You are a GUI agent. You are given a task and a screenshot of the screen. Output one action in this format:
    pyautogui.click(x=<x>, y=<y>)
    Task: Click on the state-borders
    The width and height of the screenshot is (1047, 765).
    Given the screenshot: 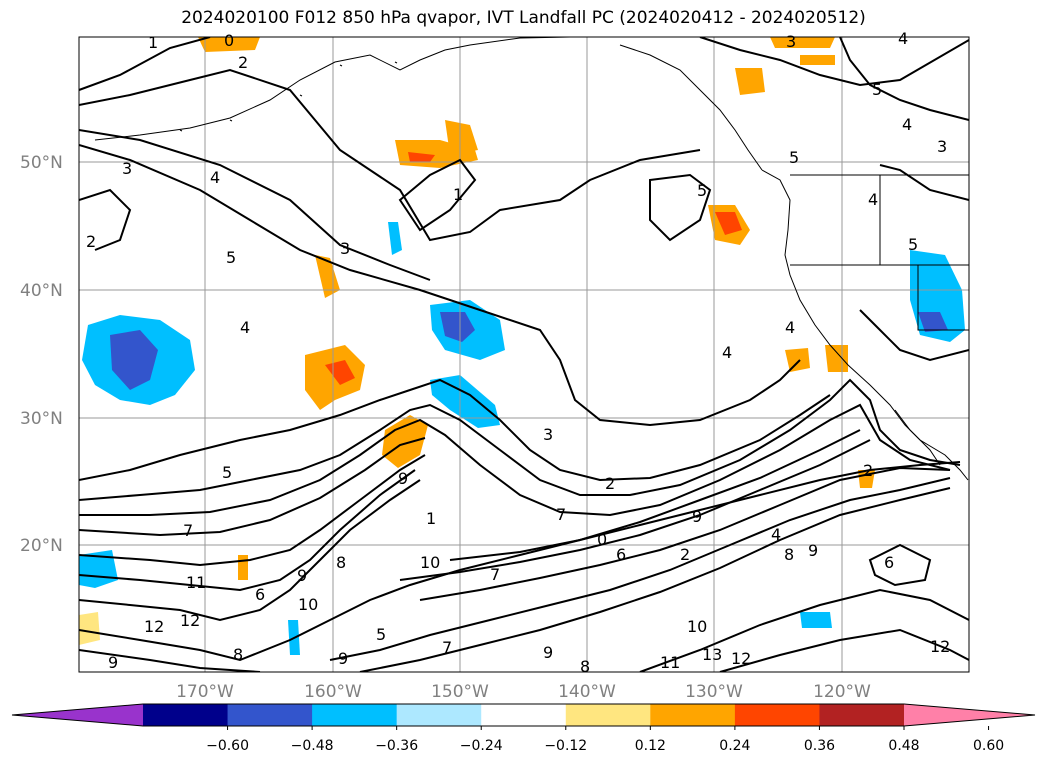 What is the action you would take?
    pyautogui.click(x=879, y=253)
    